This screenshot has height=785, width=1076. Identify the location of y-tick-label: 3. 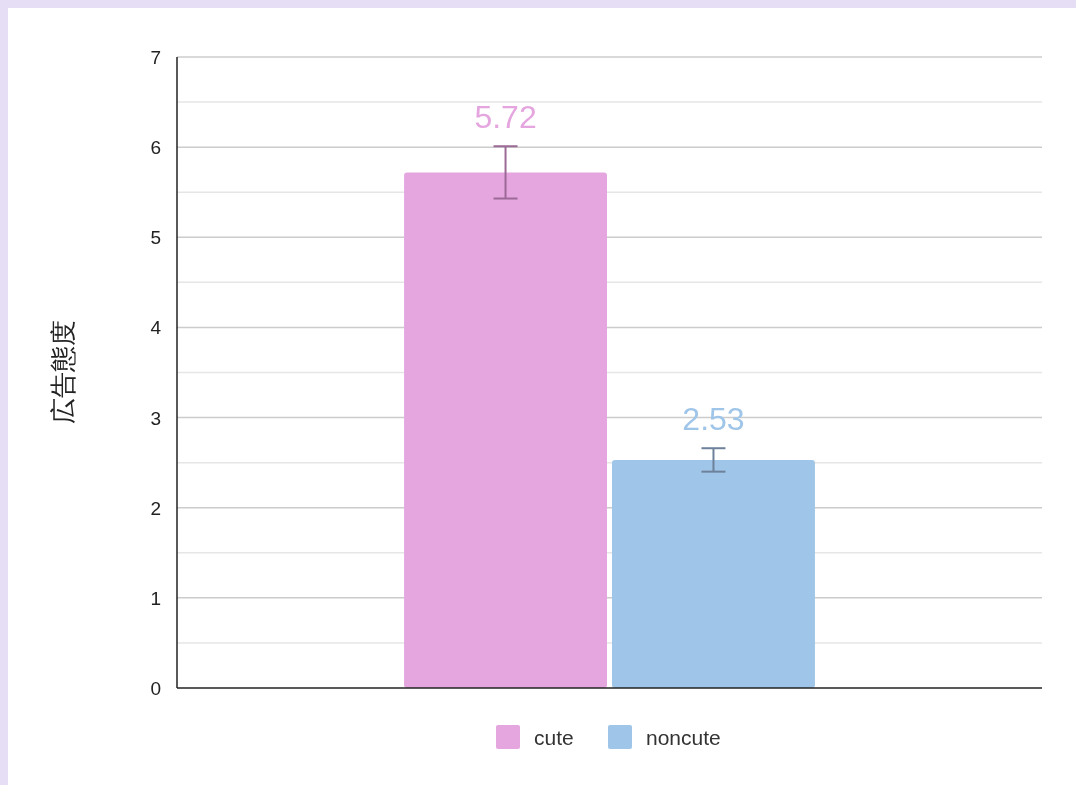
(155, 418).